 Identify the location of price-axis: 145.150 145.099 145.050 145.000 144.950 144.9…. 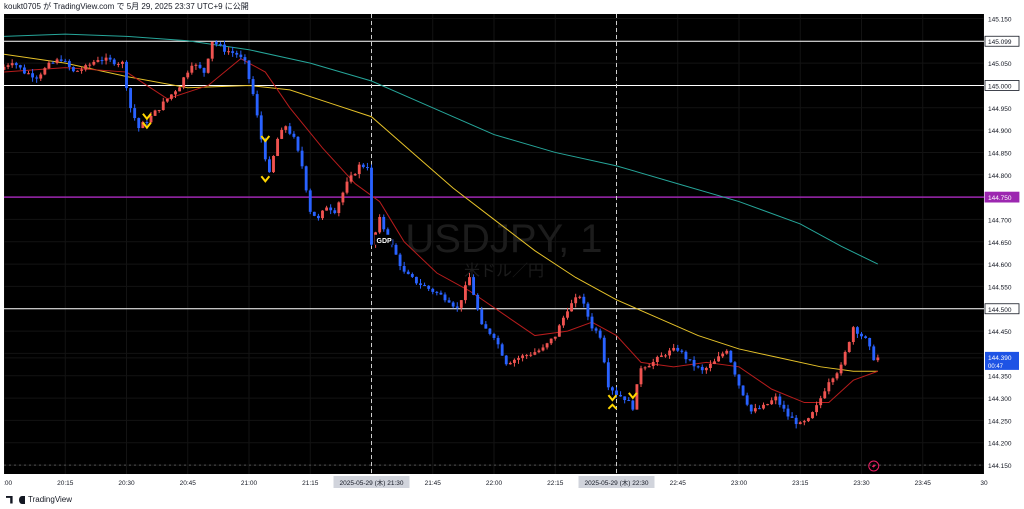
(1002, 252).